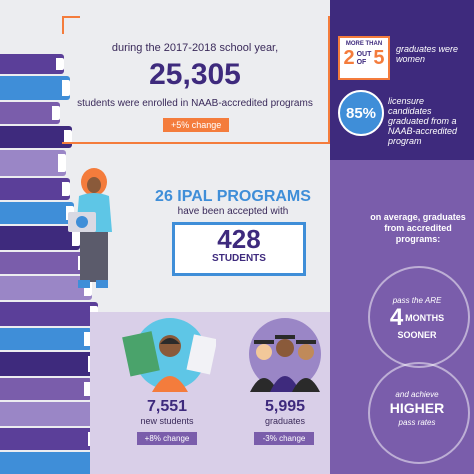  Describe the element at coordinates (285, 355) in the screenshot. I see `graduates-illustration` at that location.